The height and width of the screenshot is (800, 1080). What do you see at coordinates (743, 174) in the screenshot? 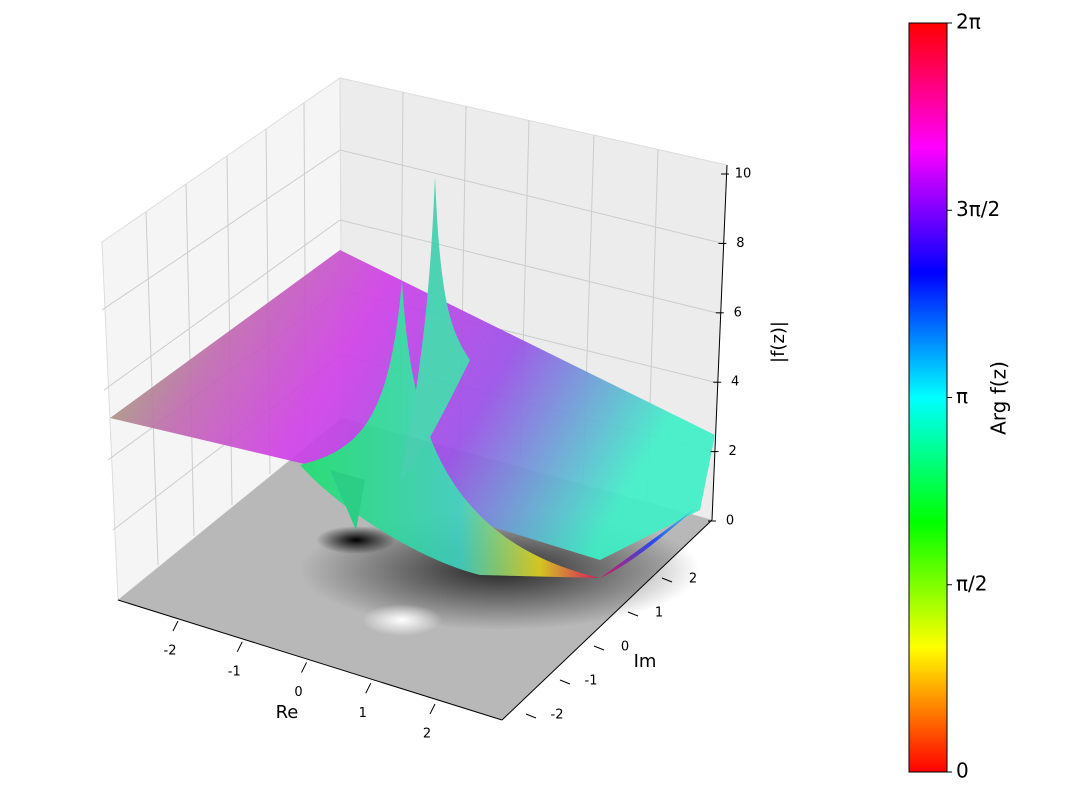
I see `z-tick-label: 10` at bounding box center [743, 174].